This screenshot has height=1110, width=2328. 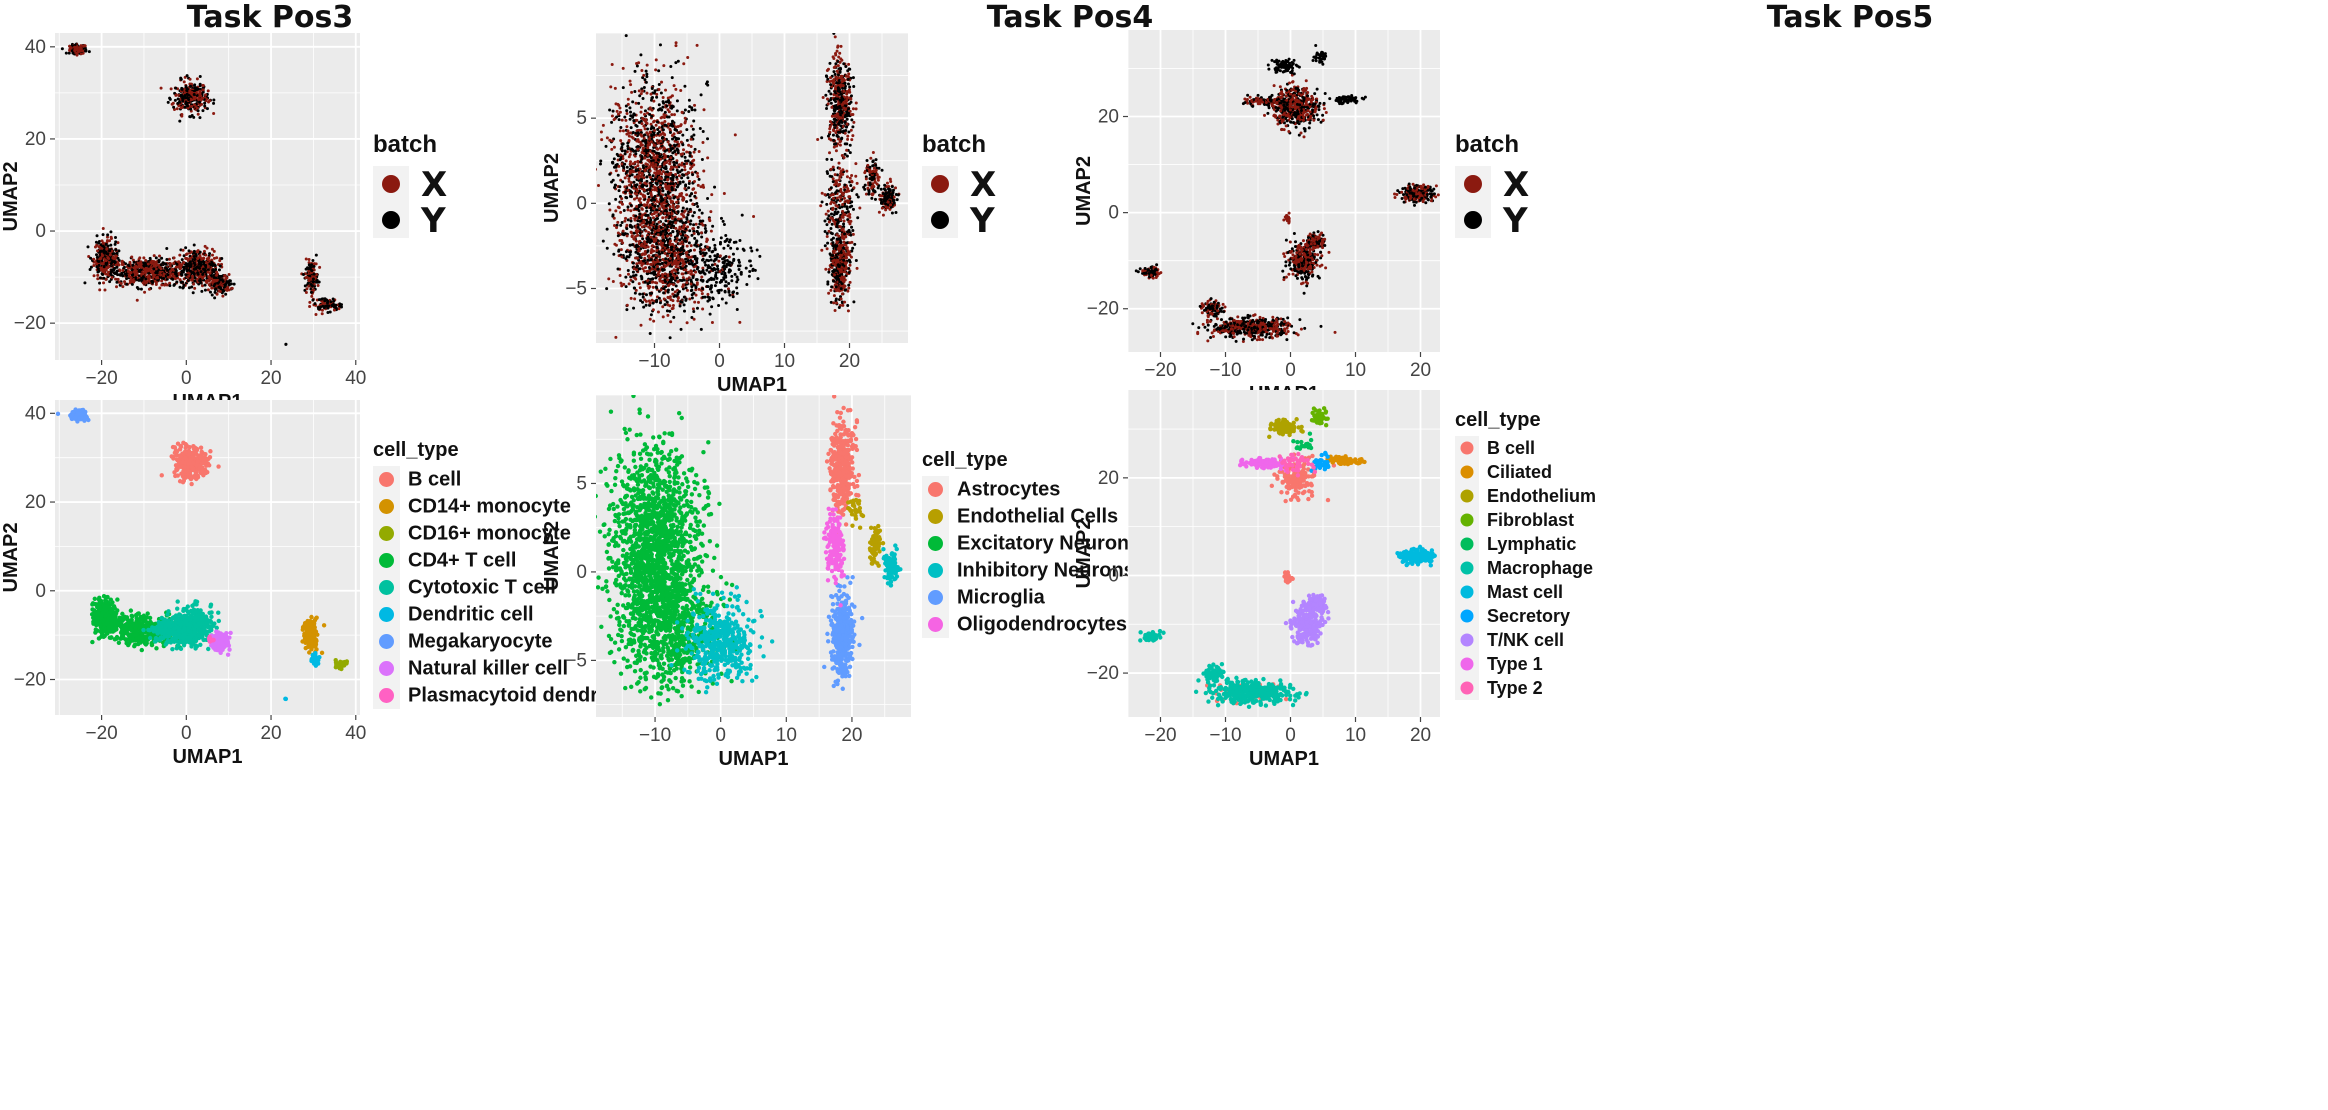 I want to click on x-tick-label: −10, so click(x=654, y=361).